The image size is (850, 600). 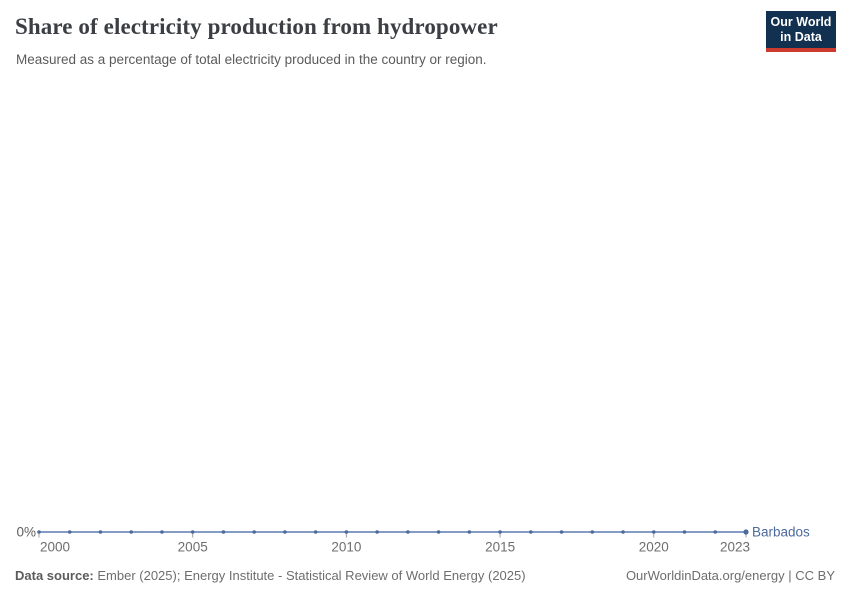 What do you see at coordinates (54, 575) in the screenshot?
I see `data-source-label: Data source:` at bounding box center [54, 575].